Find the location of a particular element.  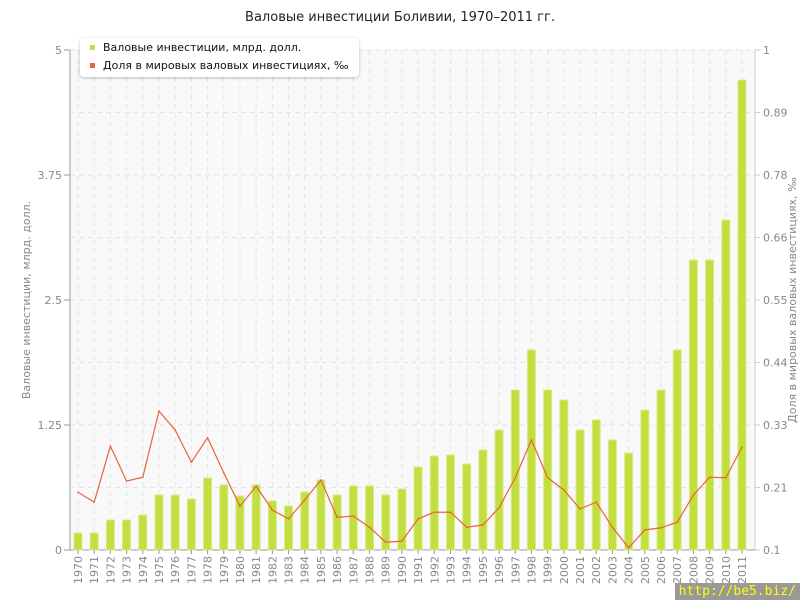

x-tick-label: 2000 is located at coordinates (564, 570).